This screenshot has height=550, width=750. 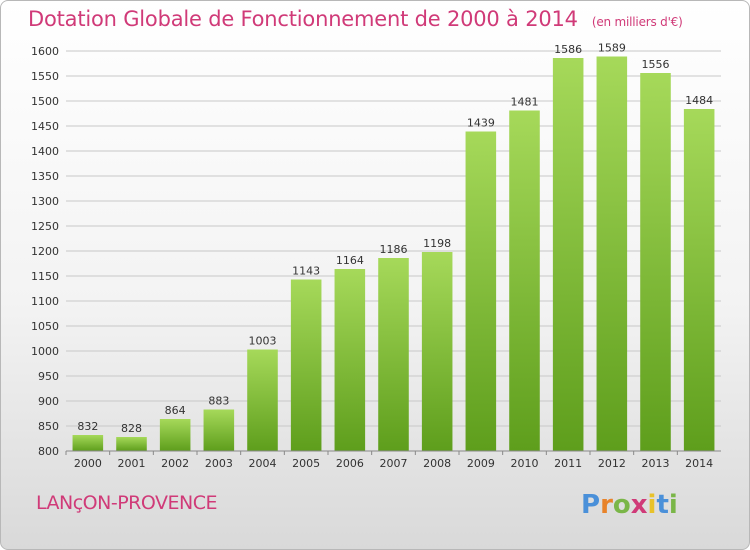 What do you see at coordinates (525, 102) in the screenshot?
I see `value-label: 1481` at bounding box center [525, 102].